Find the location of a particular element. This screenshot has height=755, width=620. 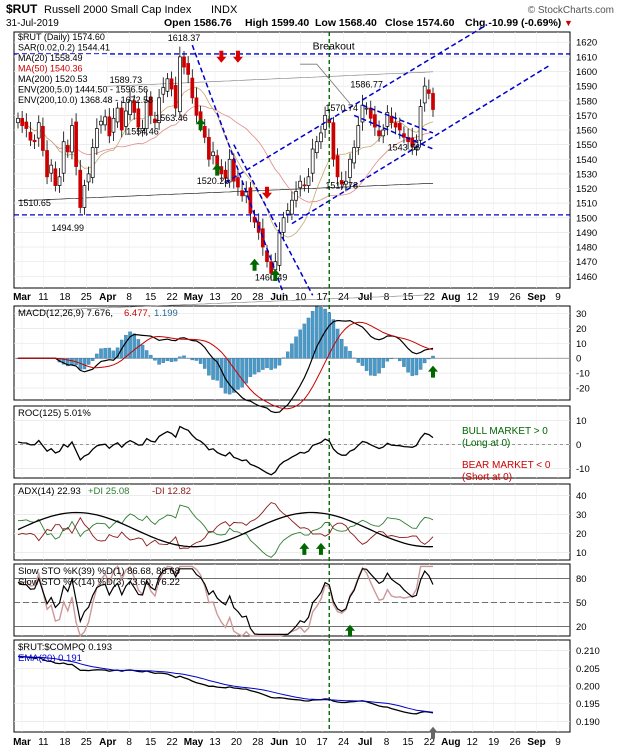

roc-legend: ROC(125) 5.01% is located at coordinates (54, 413).